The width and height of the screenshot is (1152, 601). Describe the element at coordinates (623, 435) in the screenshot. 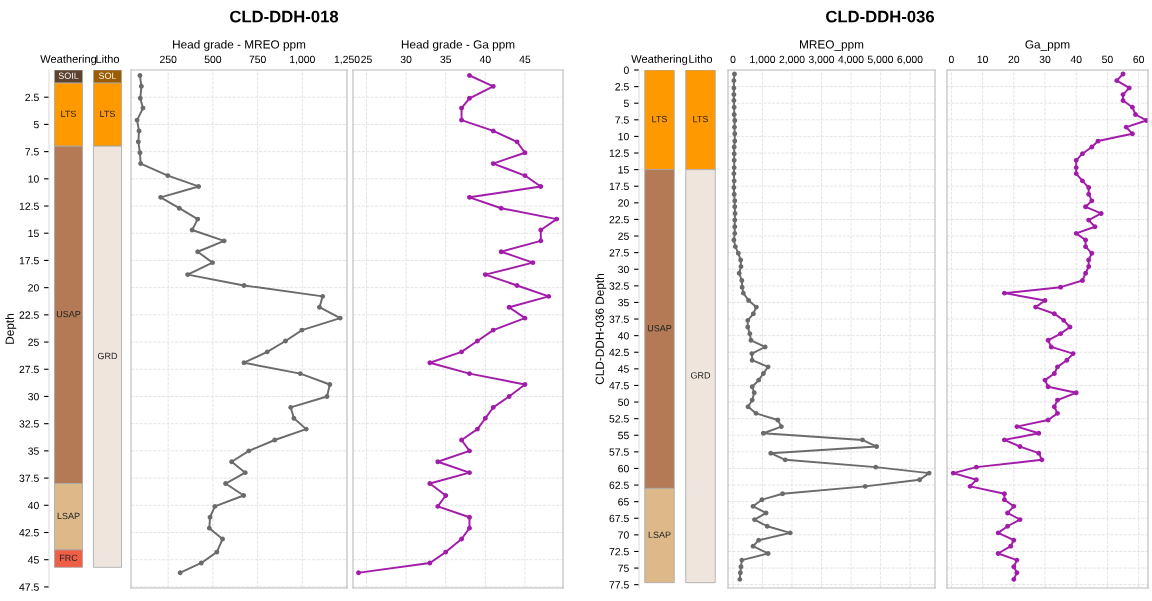

I see `y-tick-label: 55` at that location.